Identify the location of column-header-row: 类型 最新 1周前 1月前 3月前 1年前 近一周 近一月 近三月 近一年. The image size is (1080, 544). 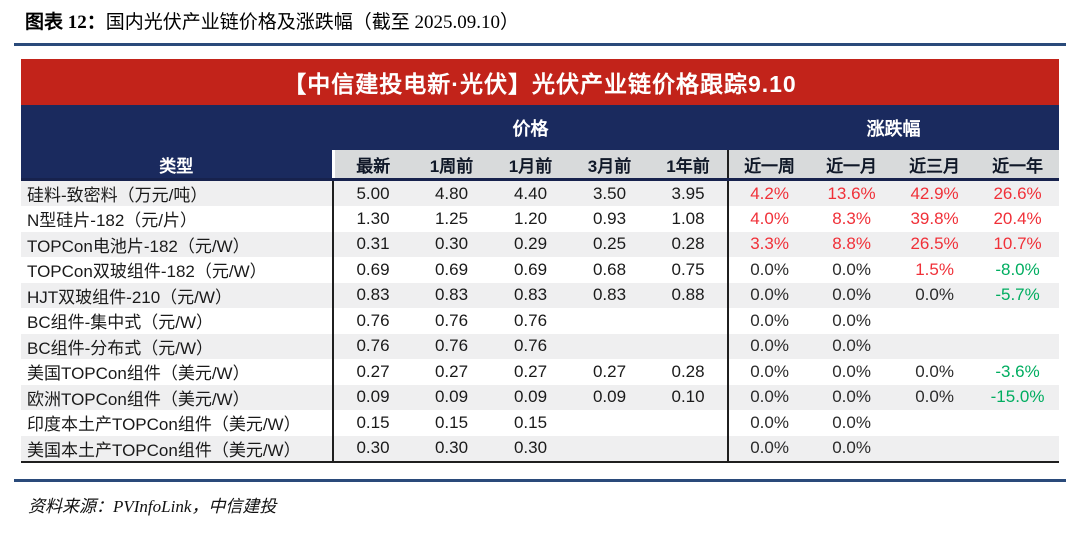
(540, 165).